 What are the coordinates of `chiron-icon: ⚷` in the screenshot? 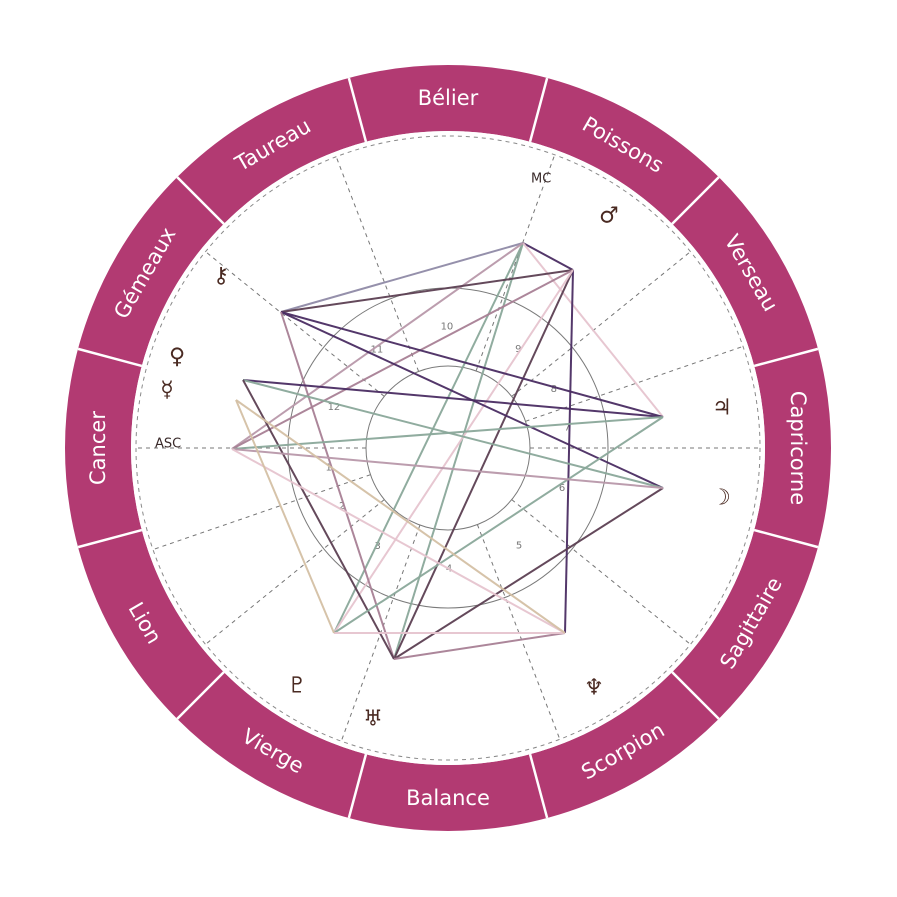 It's located at (221, 276).